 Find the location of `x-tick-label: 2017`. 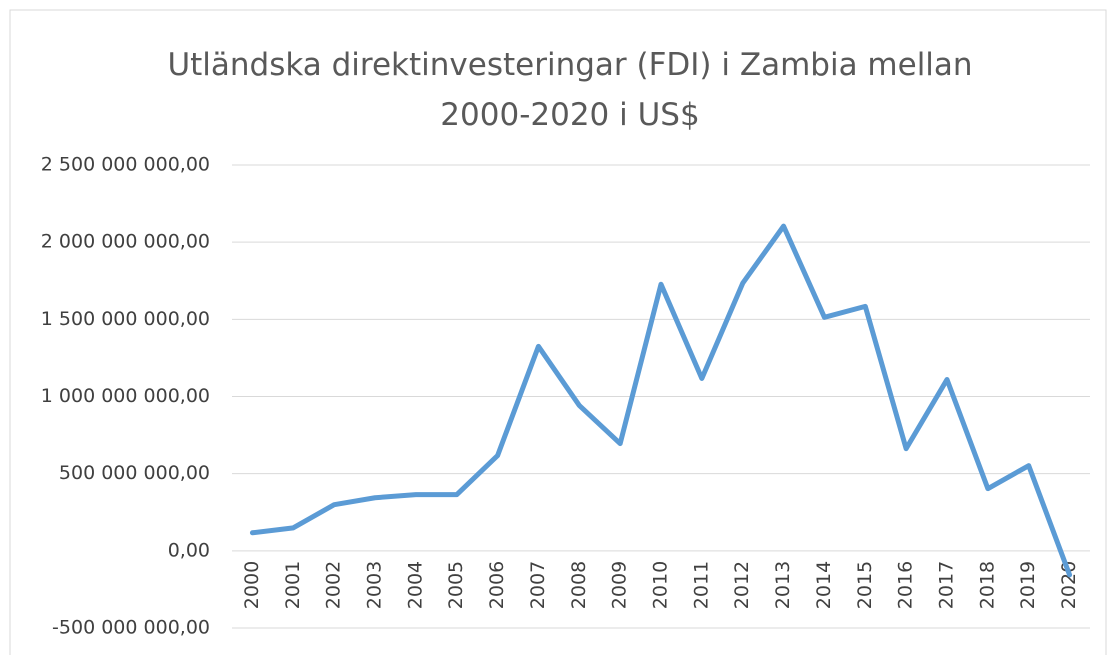

x-tick-label: 2017 is located at coordinates (947, 585).